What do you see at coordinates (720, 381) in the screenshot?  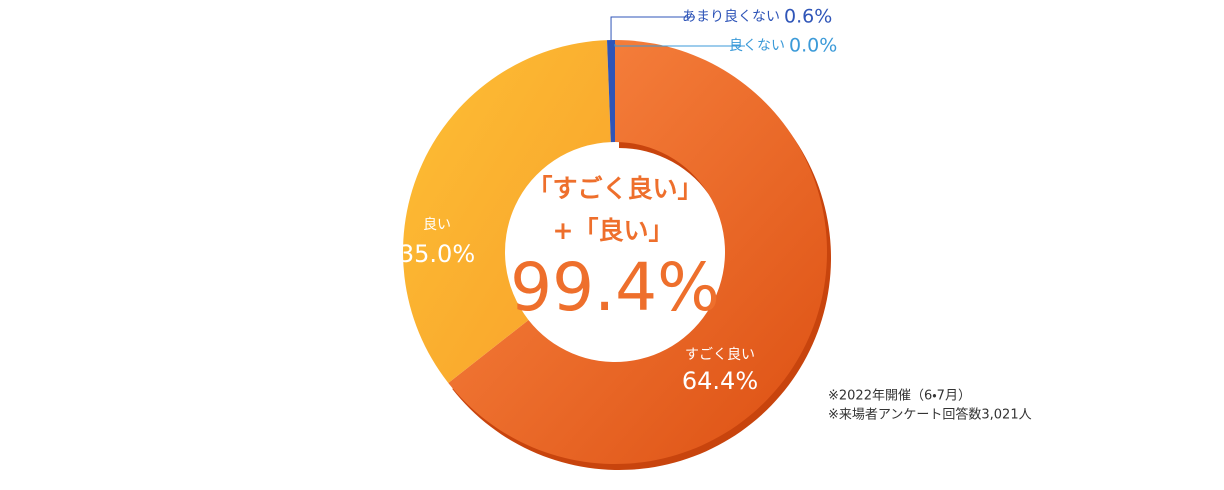 I see `slice-value: 64.4%` at bounding box center [720, 381].